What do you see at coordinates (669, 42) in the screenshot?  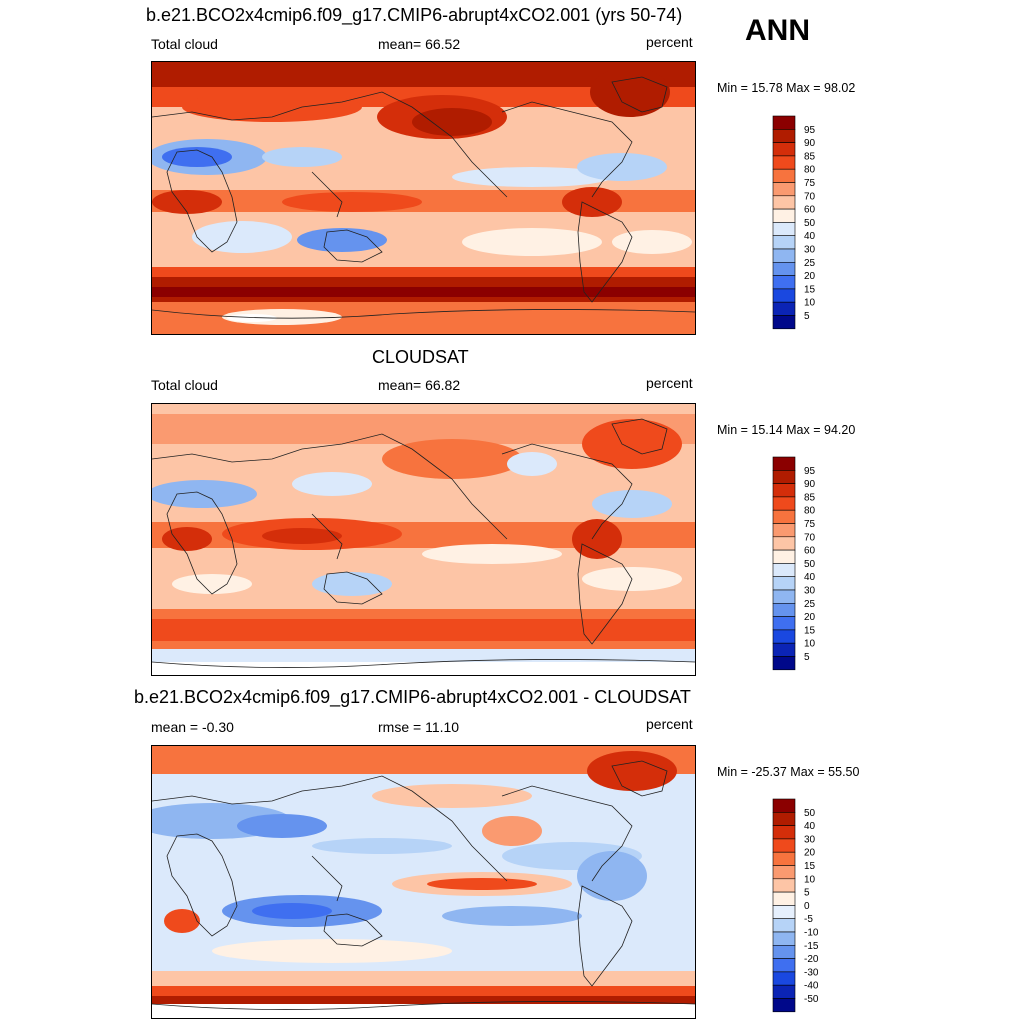 I see `model-units-label: percent` at bounding box center [669, 42].